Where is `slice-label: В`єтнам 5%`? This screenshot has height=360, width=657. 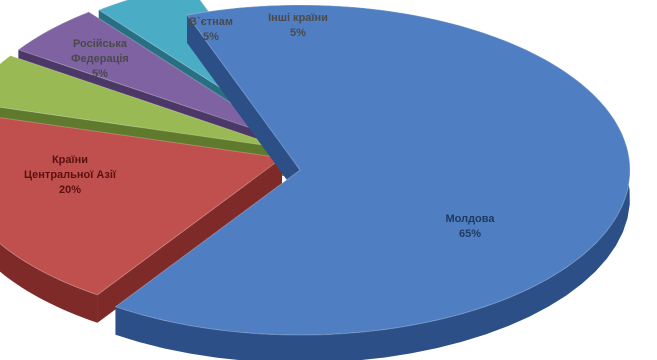 slice-label: В`єтнам 5% is located at coordinates (211, 29).